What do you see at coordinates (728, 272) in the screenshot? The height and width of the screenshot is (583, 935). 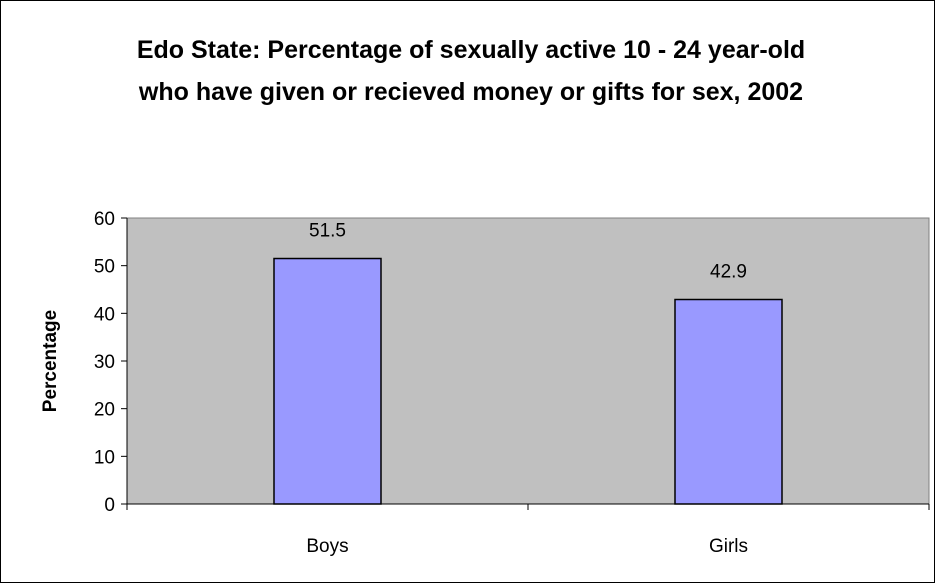 I see `data-label-girls: 42.9` at bounding box center [728, 272].